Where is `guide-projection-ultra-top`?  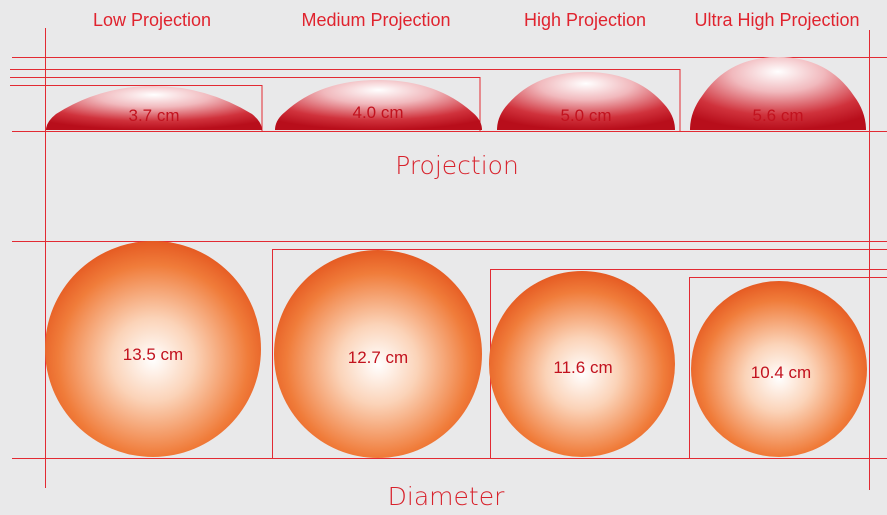 guide-projection-ultra-top is located at coordinates (345, 100).